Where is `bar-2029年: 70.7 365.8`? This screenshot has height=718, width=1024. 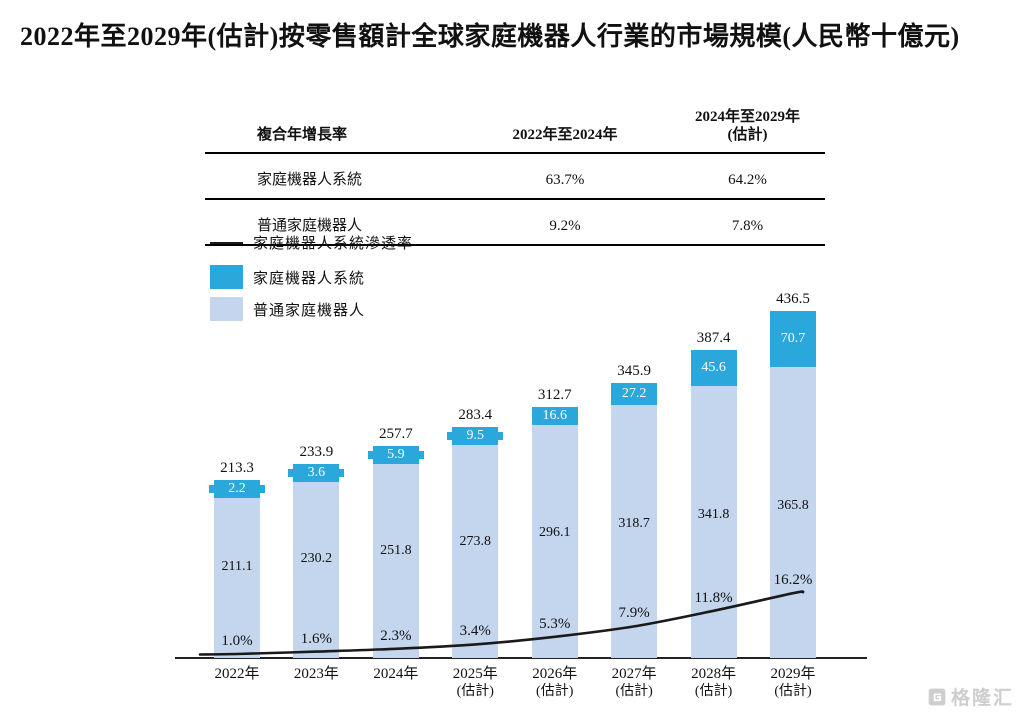 bar-2029年: 70.7 365.8 is located at coordinates (793, 484).